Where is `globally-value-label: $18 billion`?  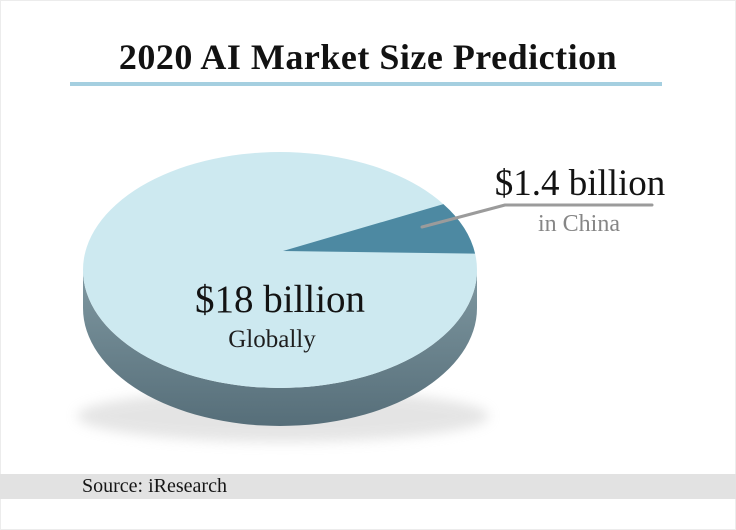
globally-value-label: $18 billion is located at coordinates (280, 299).